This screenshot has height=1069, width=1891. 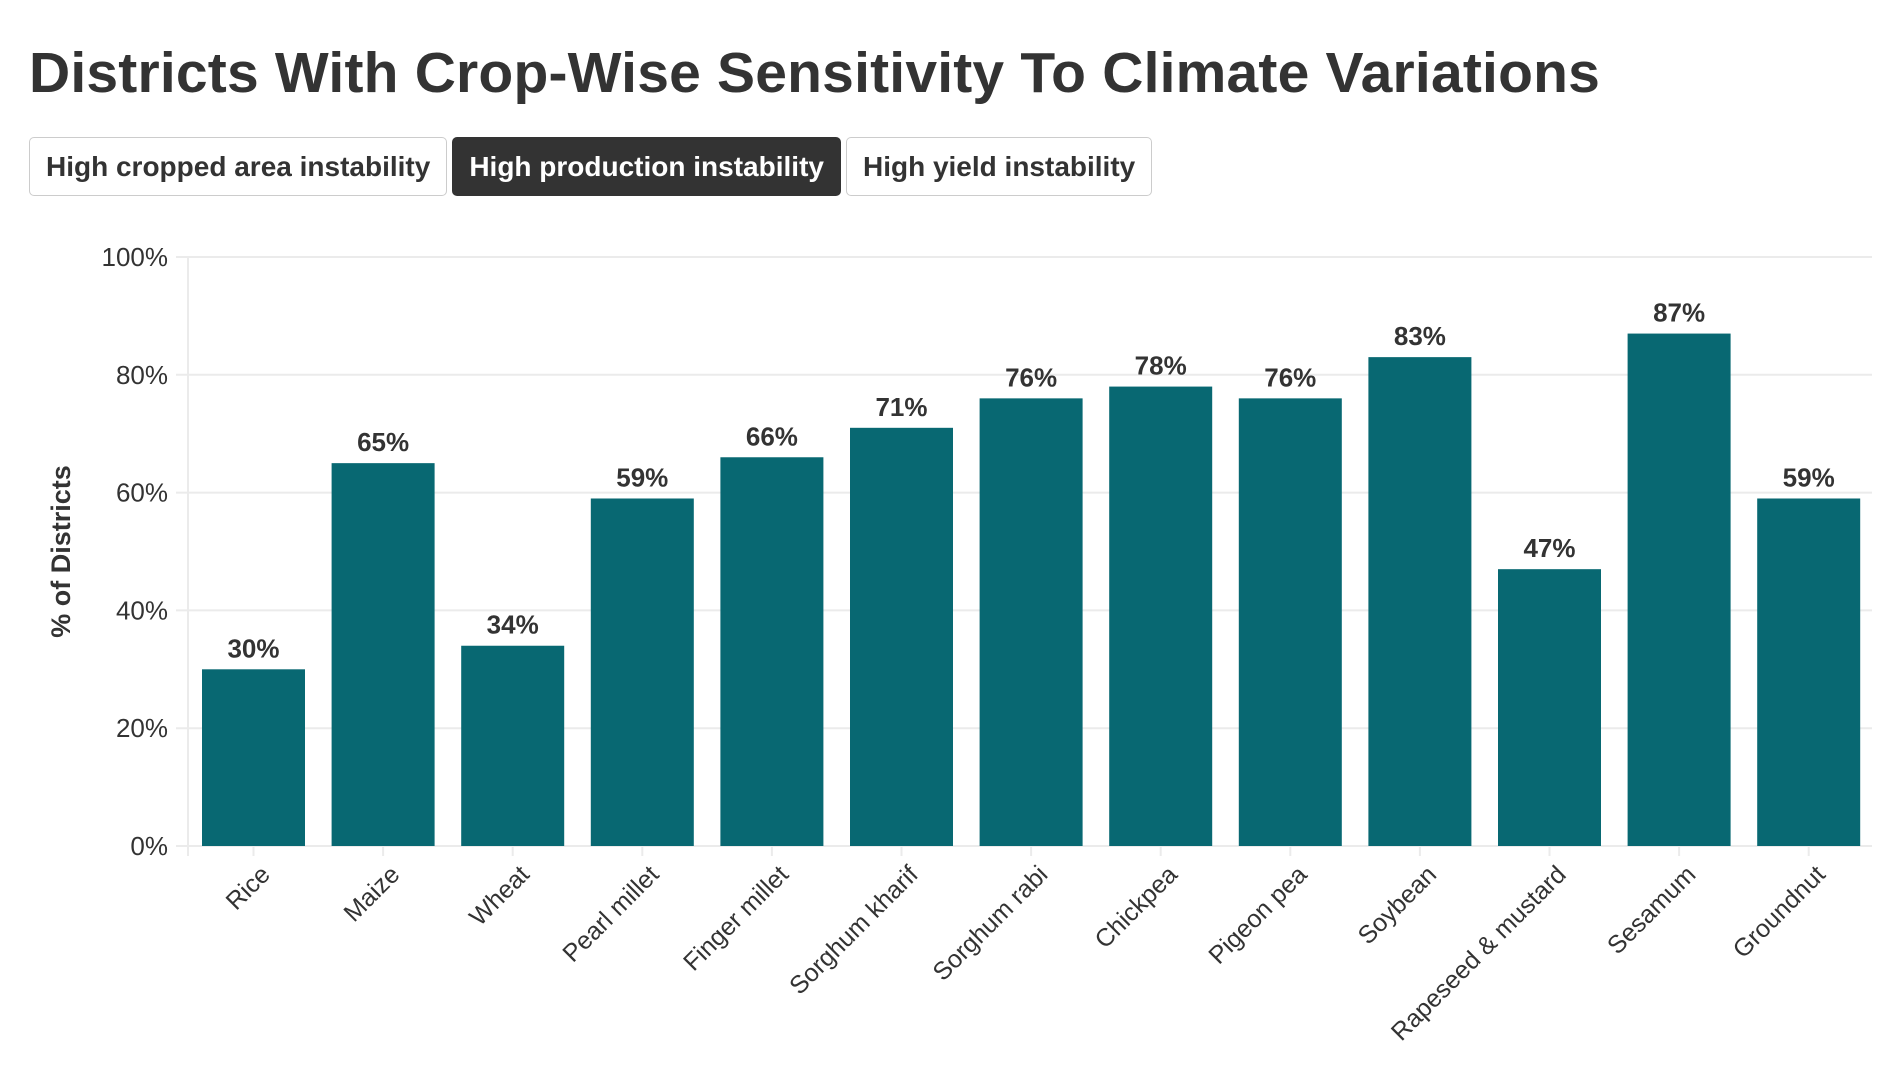 I want to click on tab-yield: High yield instability, so click(x=999, y=166).